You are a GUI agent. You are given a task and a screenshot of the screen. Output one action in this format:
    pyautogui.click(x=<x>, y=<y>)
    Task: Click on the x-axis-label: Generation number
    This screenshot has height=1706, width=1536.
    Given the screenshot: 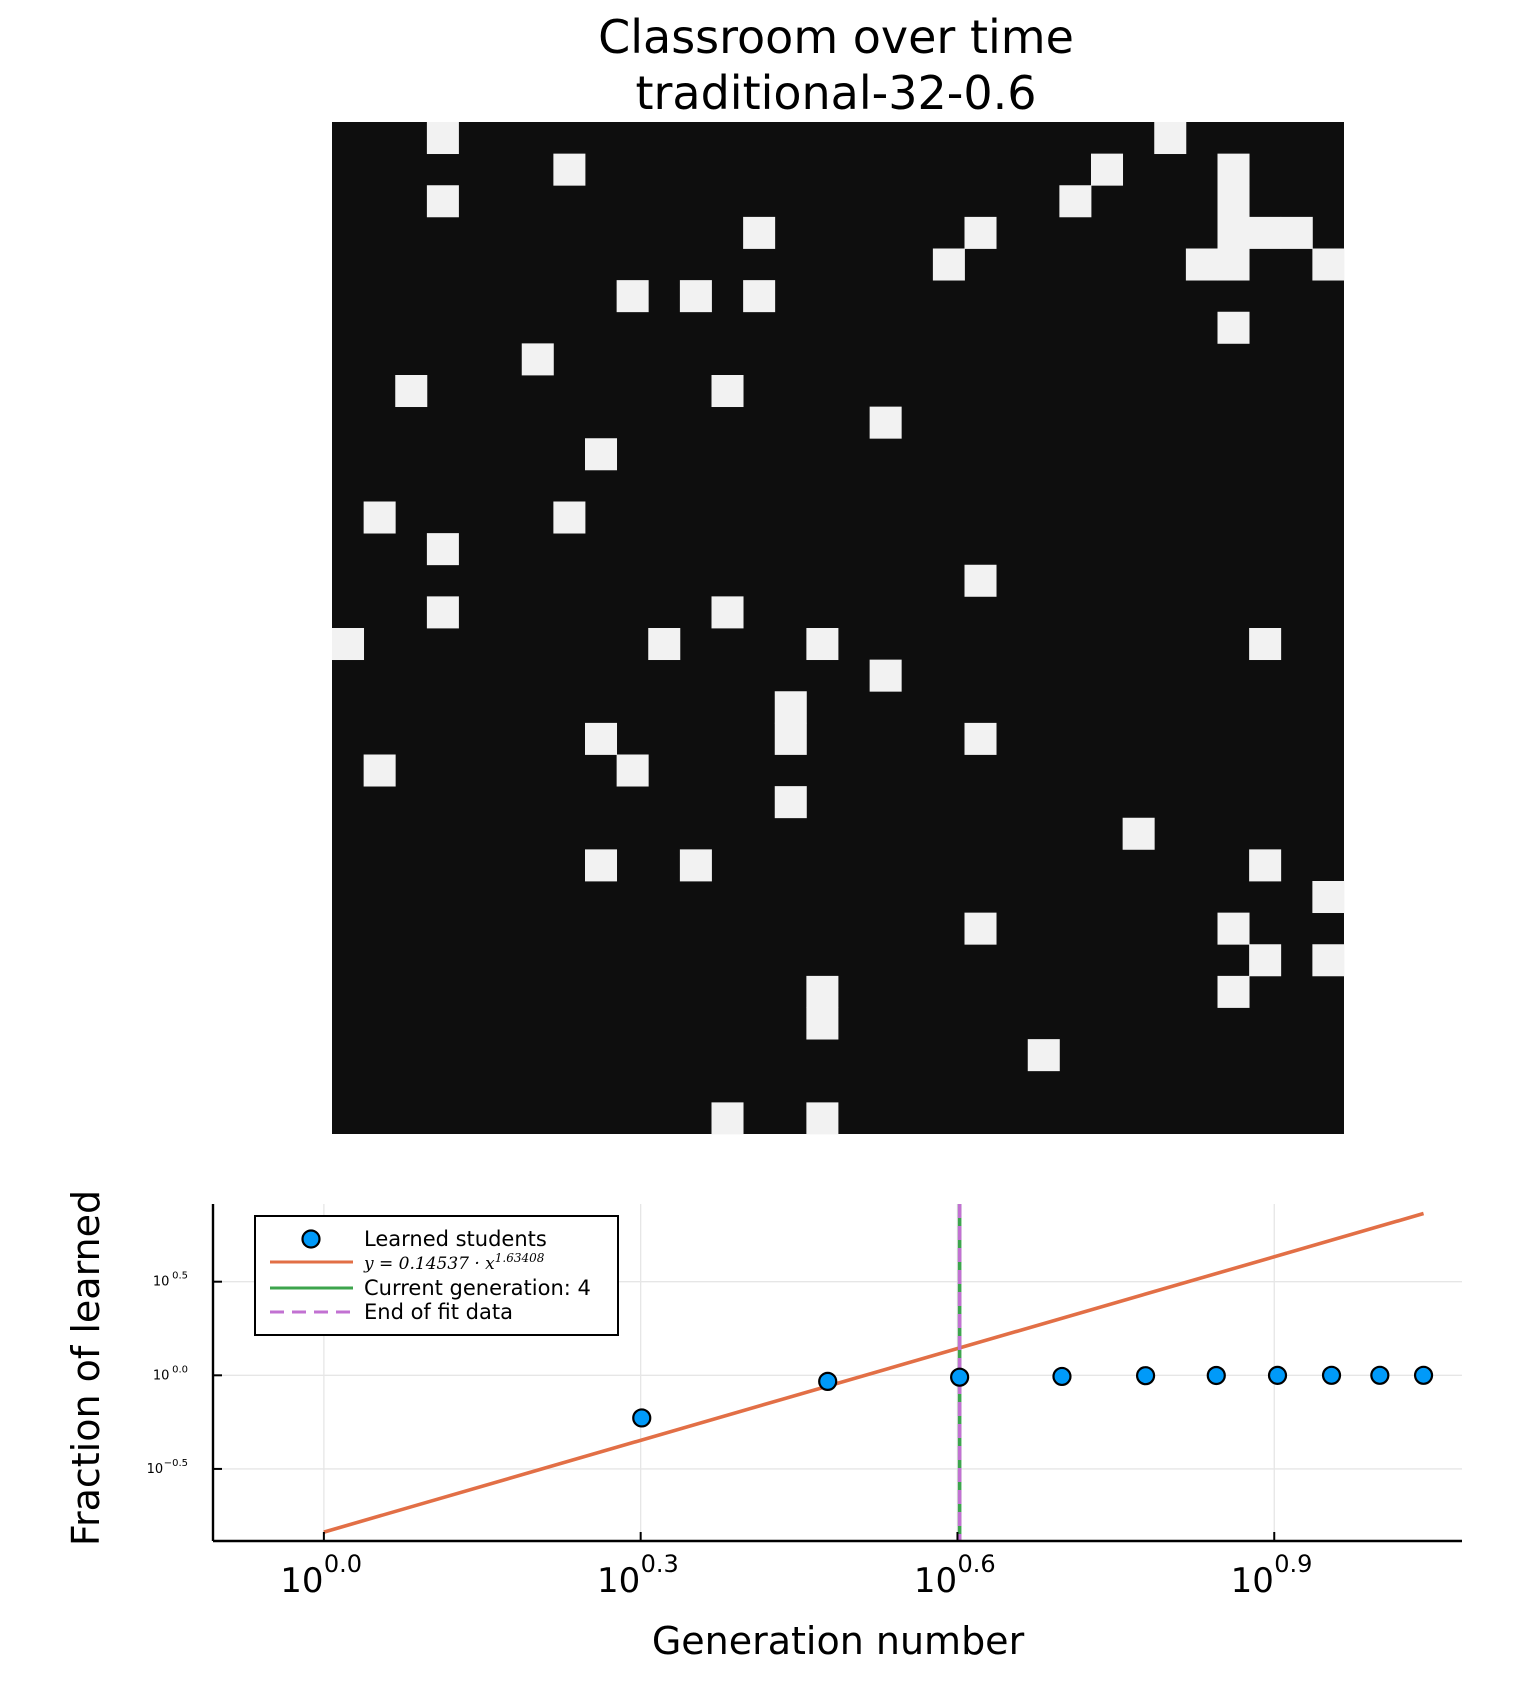 What is the action you would take?
    pyautogui.click(x=838, y=1641)
    